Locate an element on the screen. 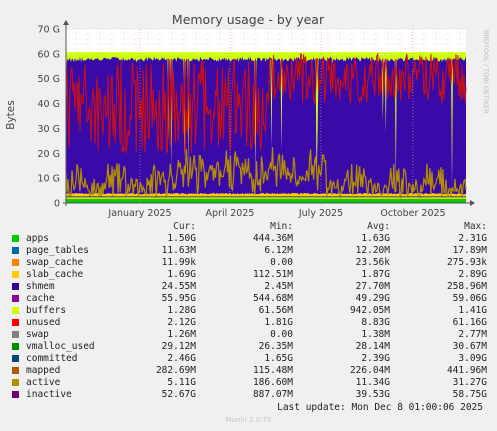 The width and height of the screenshot is (497, 431). legend-cur-value: 11.99k is located at coordinates (178, 262).